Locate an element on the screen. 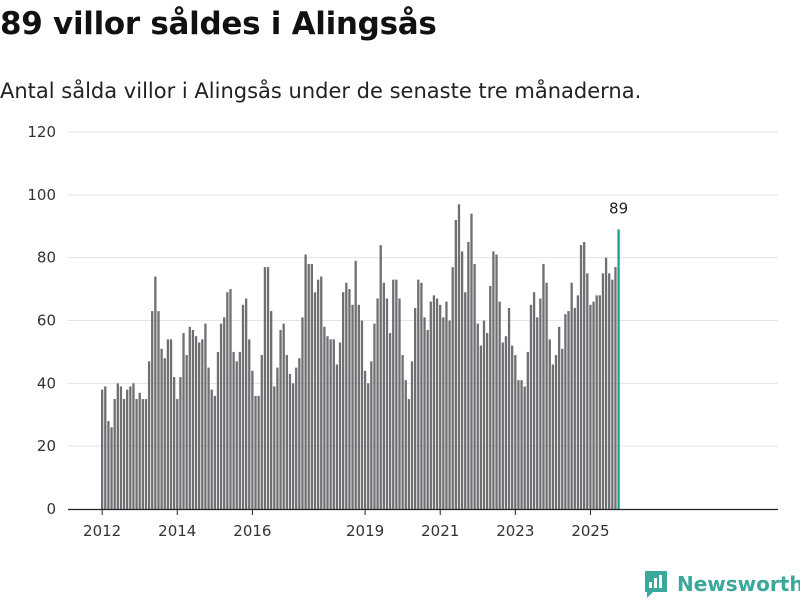 The height and width of the screenshot is (600, 800). x-tick-label: 2023 is located at coordinates (515, 531).